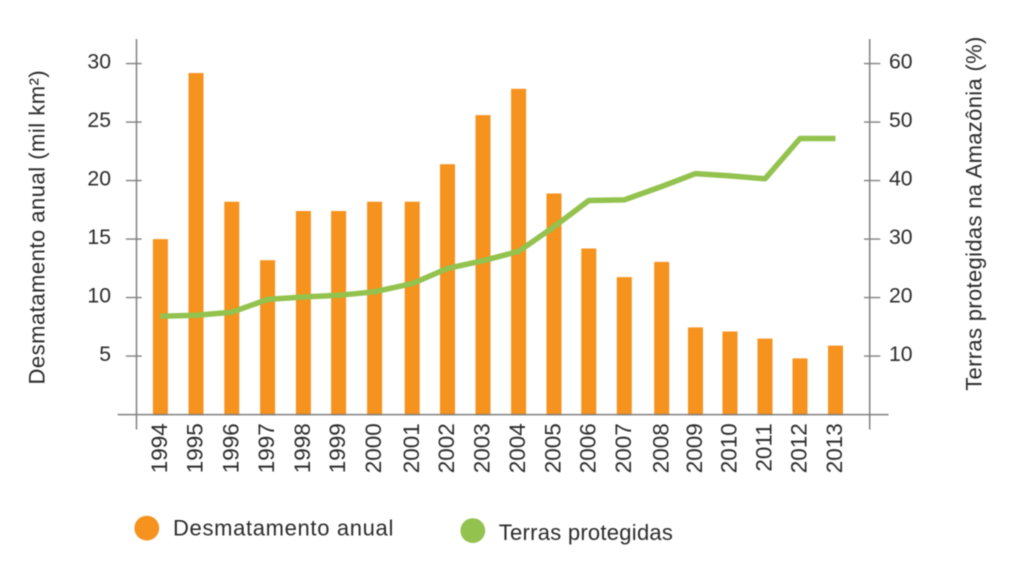  I want to click on svg-text: 40, so click(901, 178).